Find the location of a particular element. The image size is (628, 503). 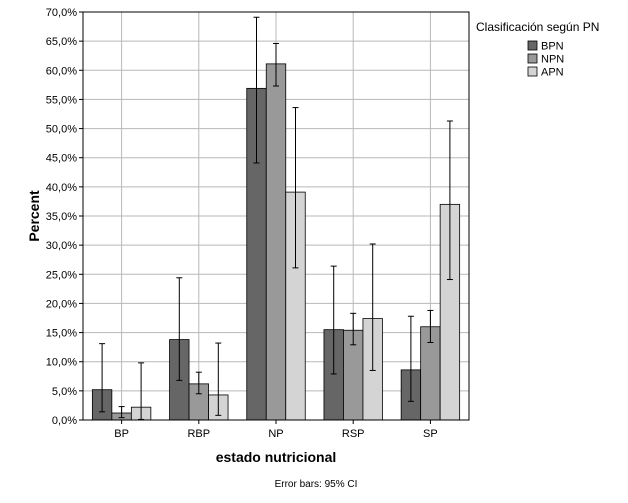

y-tick-label: 60,0% is located at coordinates (61, 71).